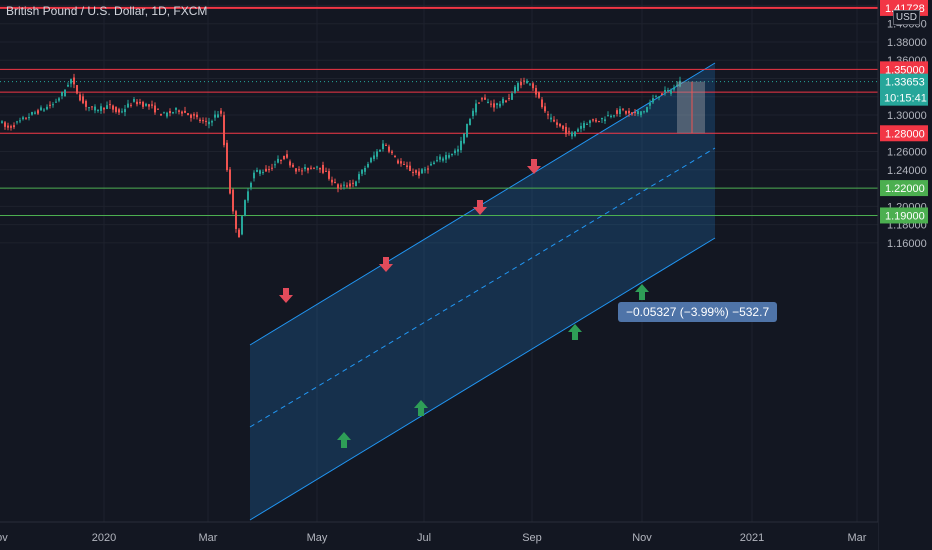 The height and width of the screenshot is (550, 932). What do you see at coordinates (208, 538) in the screenshot?
I see `time-tick-label: Mar` at bounding box center [208, 538].